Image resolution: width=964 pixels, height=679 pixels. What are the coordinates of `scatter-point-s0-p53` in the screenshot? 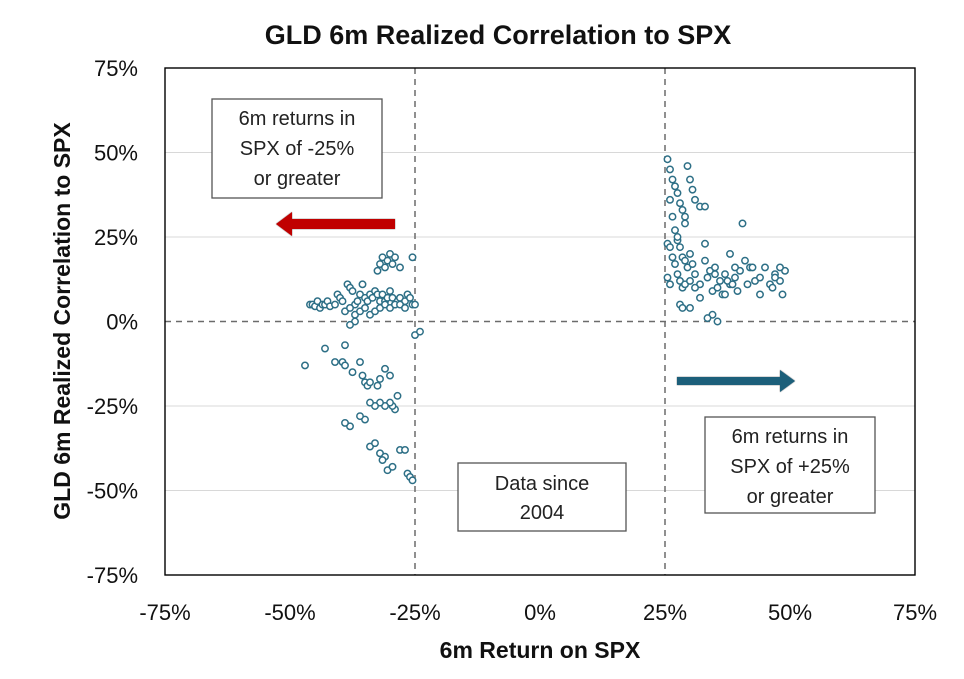 It's located at (405, 308).